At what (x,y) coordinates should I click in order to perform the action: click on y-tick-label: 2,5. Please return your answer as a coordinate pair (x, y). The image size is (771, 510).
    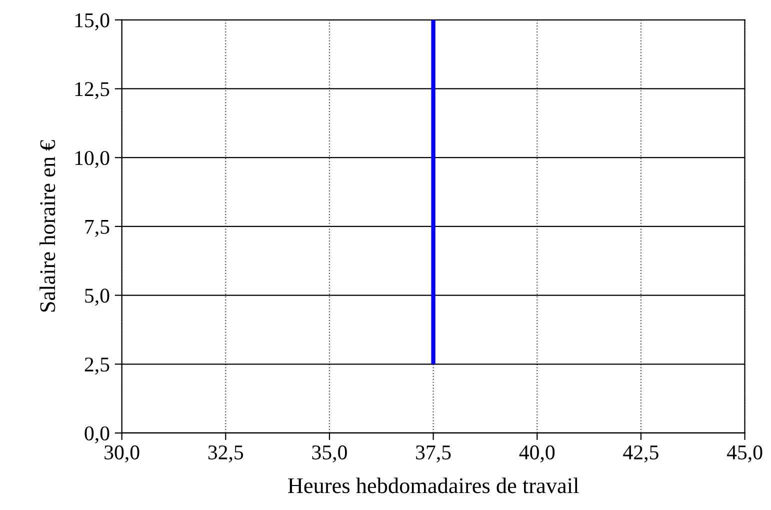
    Looking at the image, I should click on (97, 366).